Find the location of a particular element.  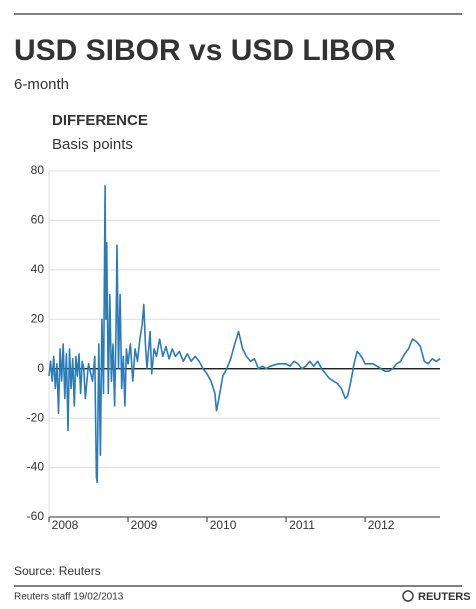

subtitle: 6-month is located at coordinates (41, 84).